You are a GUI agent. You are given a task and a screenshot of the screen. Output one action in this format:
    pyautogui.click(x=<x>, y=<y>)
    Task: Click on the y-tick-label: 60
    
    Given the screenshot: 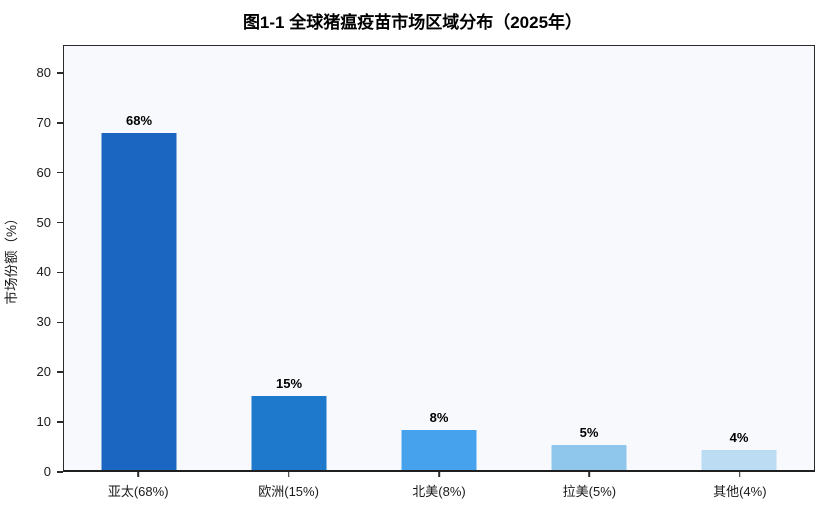 What is the action you would take?
    pyautogui.click(x=43, y=172)
    